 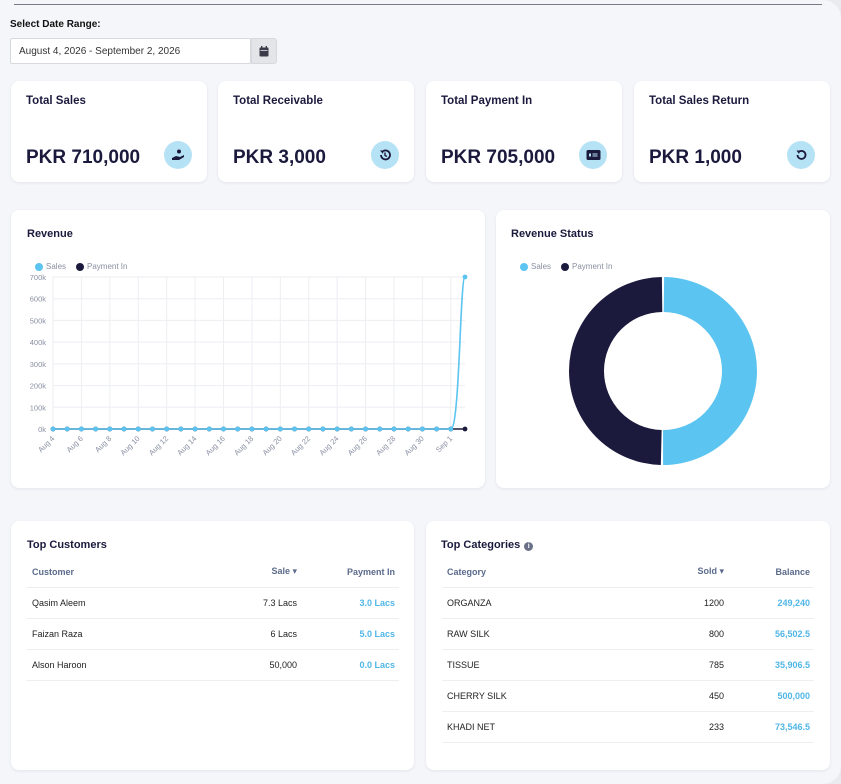 I want to click on customer-name: Faizan Raza, so click(x=112, y=634).